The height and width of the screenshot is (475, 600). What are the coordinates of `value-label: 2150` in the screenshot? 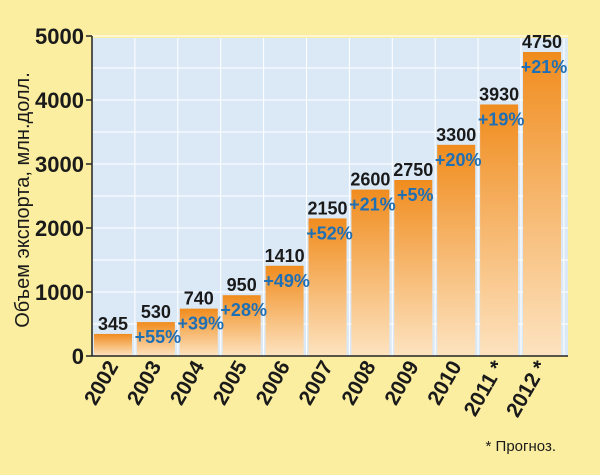 It's located at (327, 208).